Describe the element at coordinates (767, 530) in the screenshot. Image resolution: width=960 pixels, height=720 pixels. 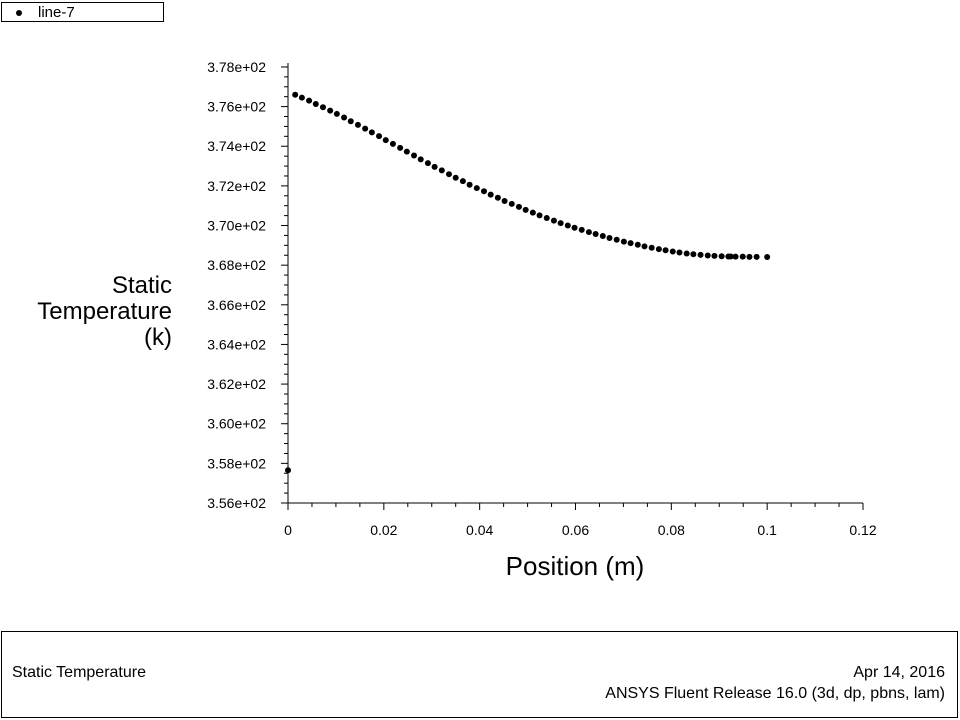
I see `x-tick-label: 0.1` at that location.